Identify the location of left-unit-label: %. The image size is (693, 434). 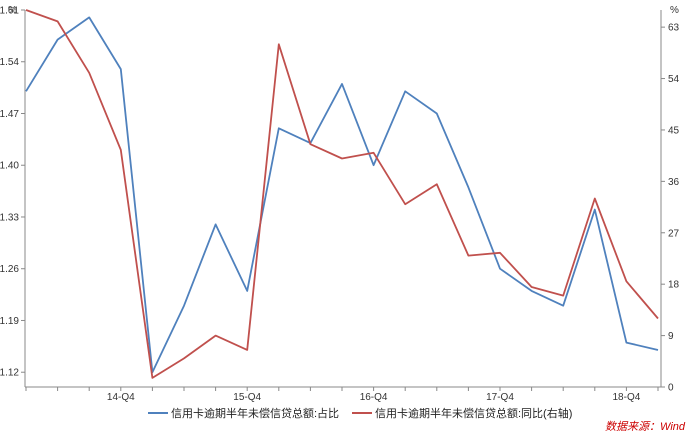
(12, 10).